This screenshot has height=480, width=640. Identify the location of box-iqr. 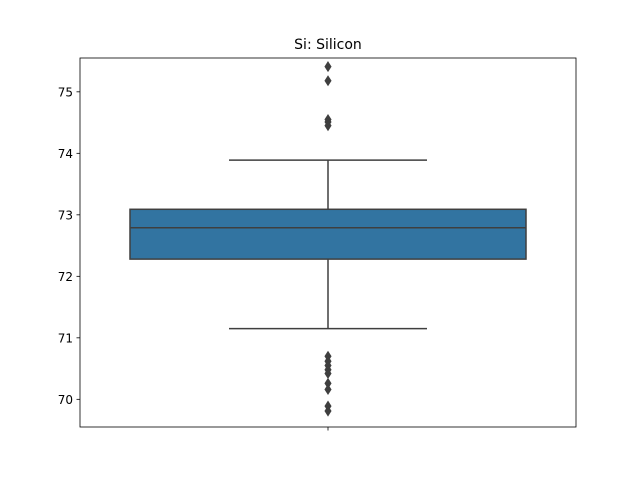
(328, 234).